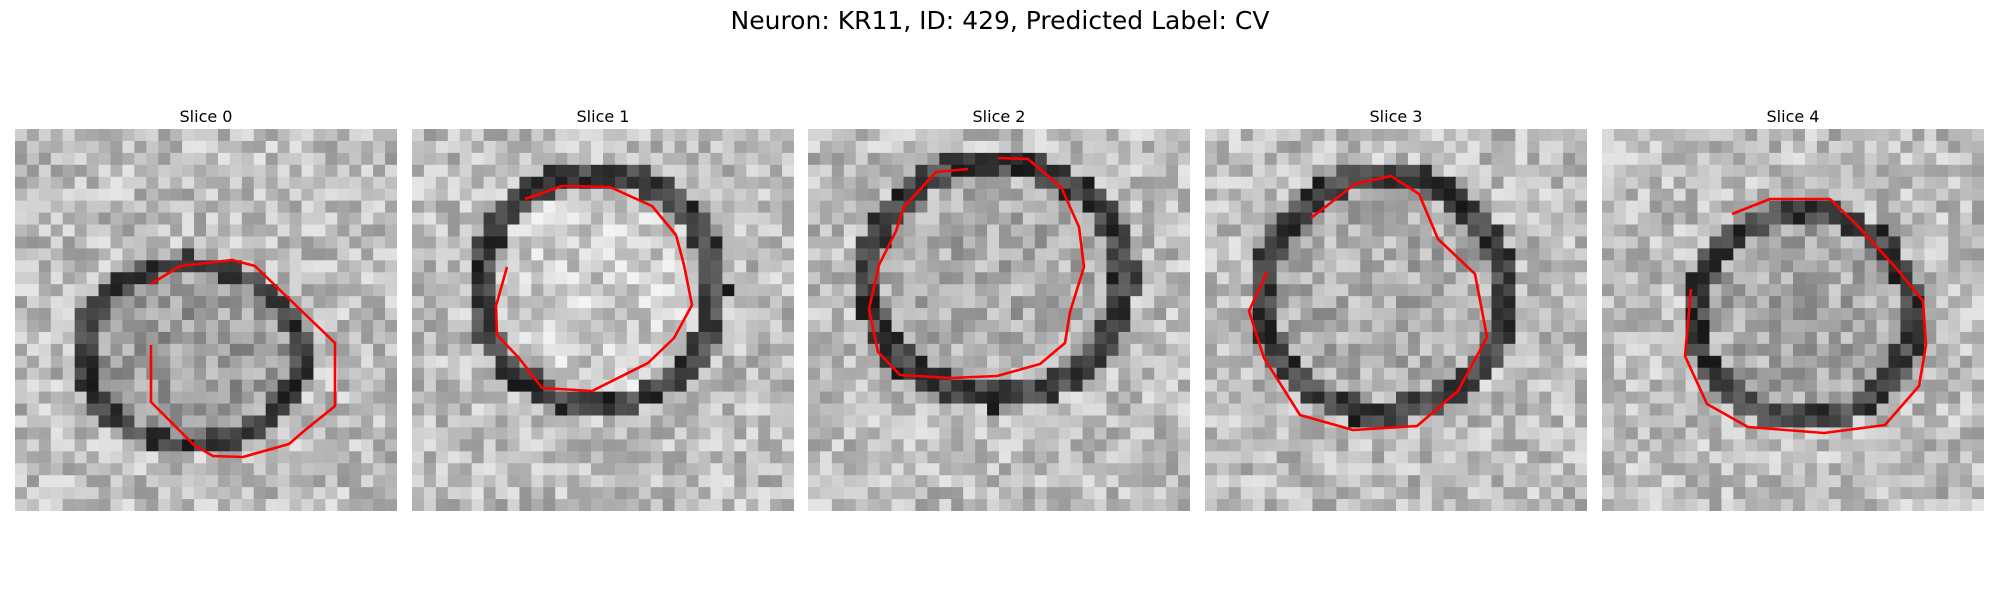 The image size is (2000, 600). Describe the element at coordinates (1396, 116) in the screenshot. I see `slice-title: Slice 3` at that location.